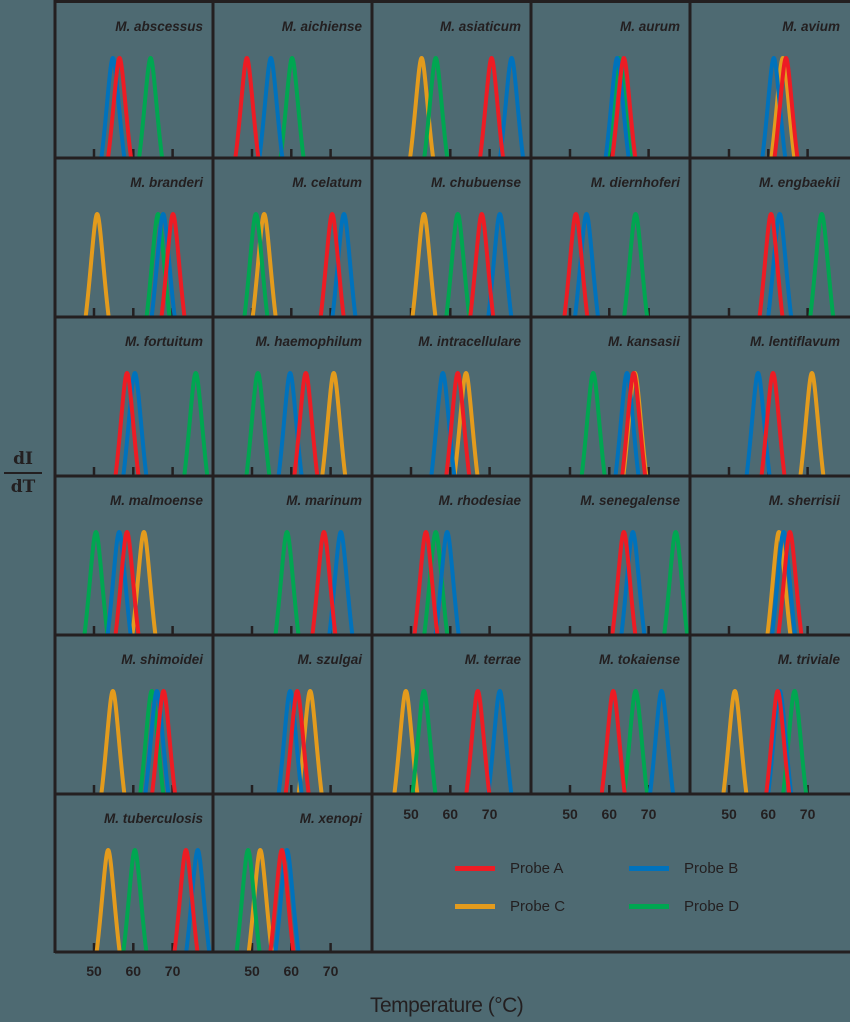  I want to click on panel-abscessus: M. abscessus, so click(147, 88).